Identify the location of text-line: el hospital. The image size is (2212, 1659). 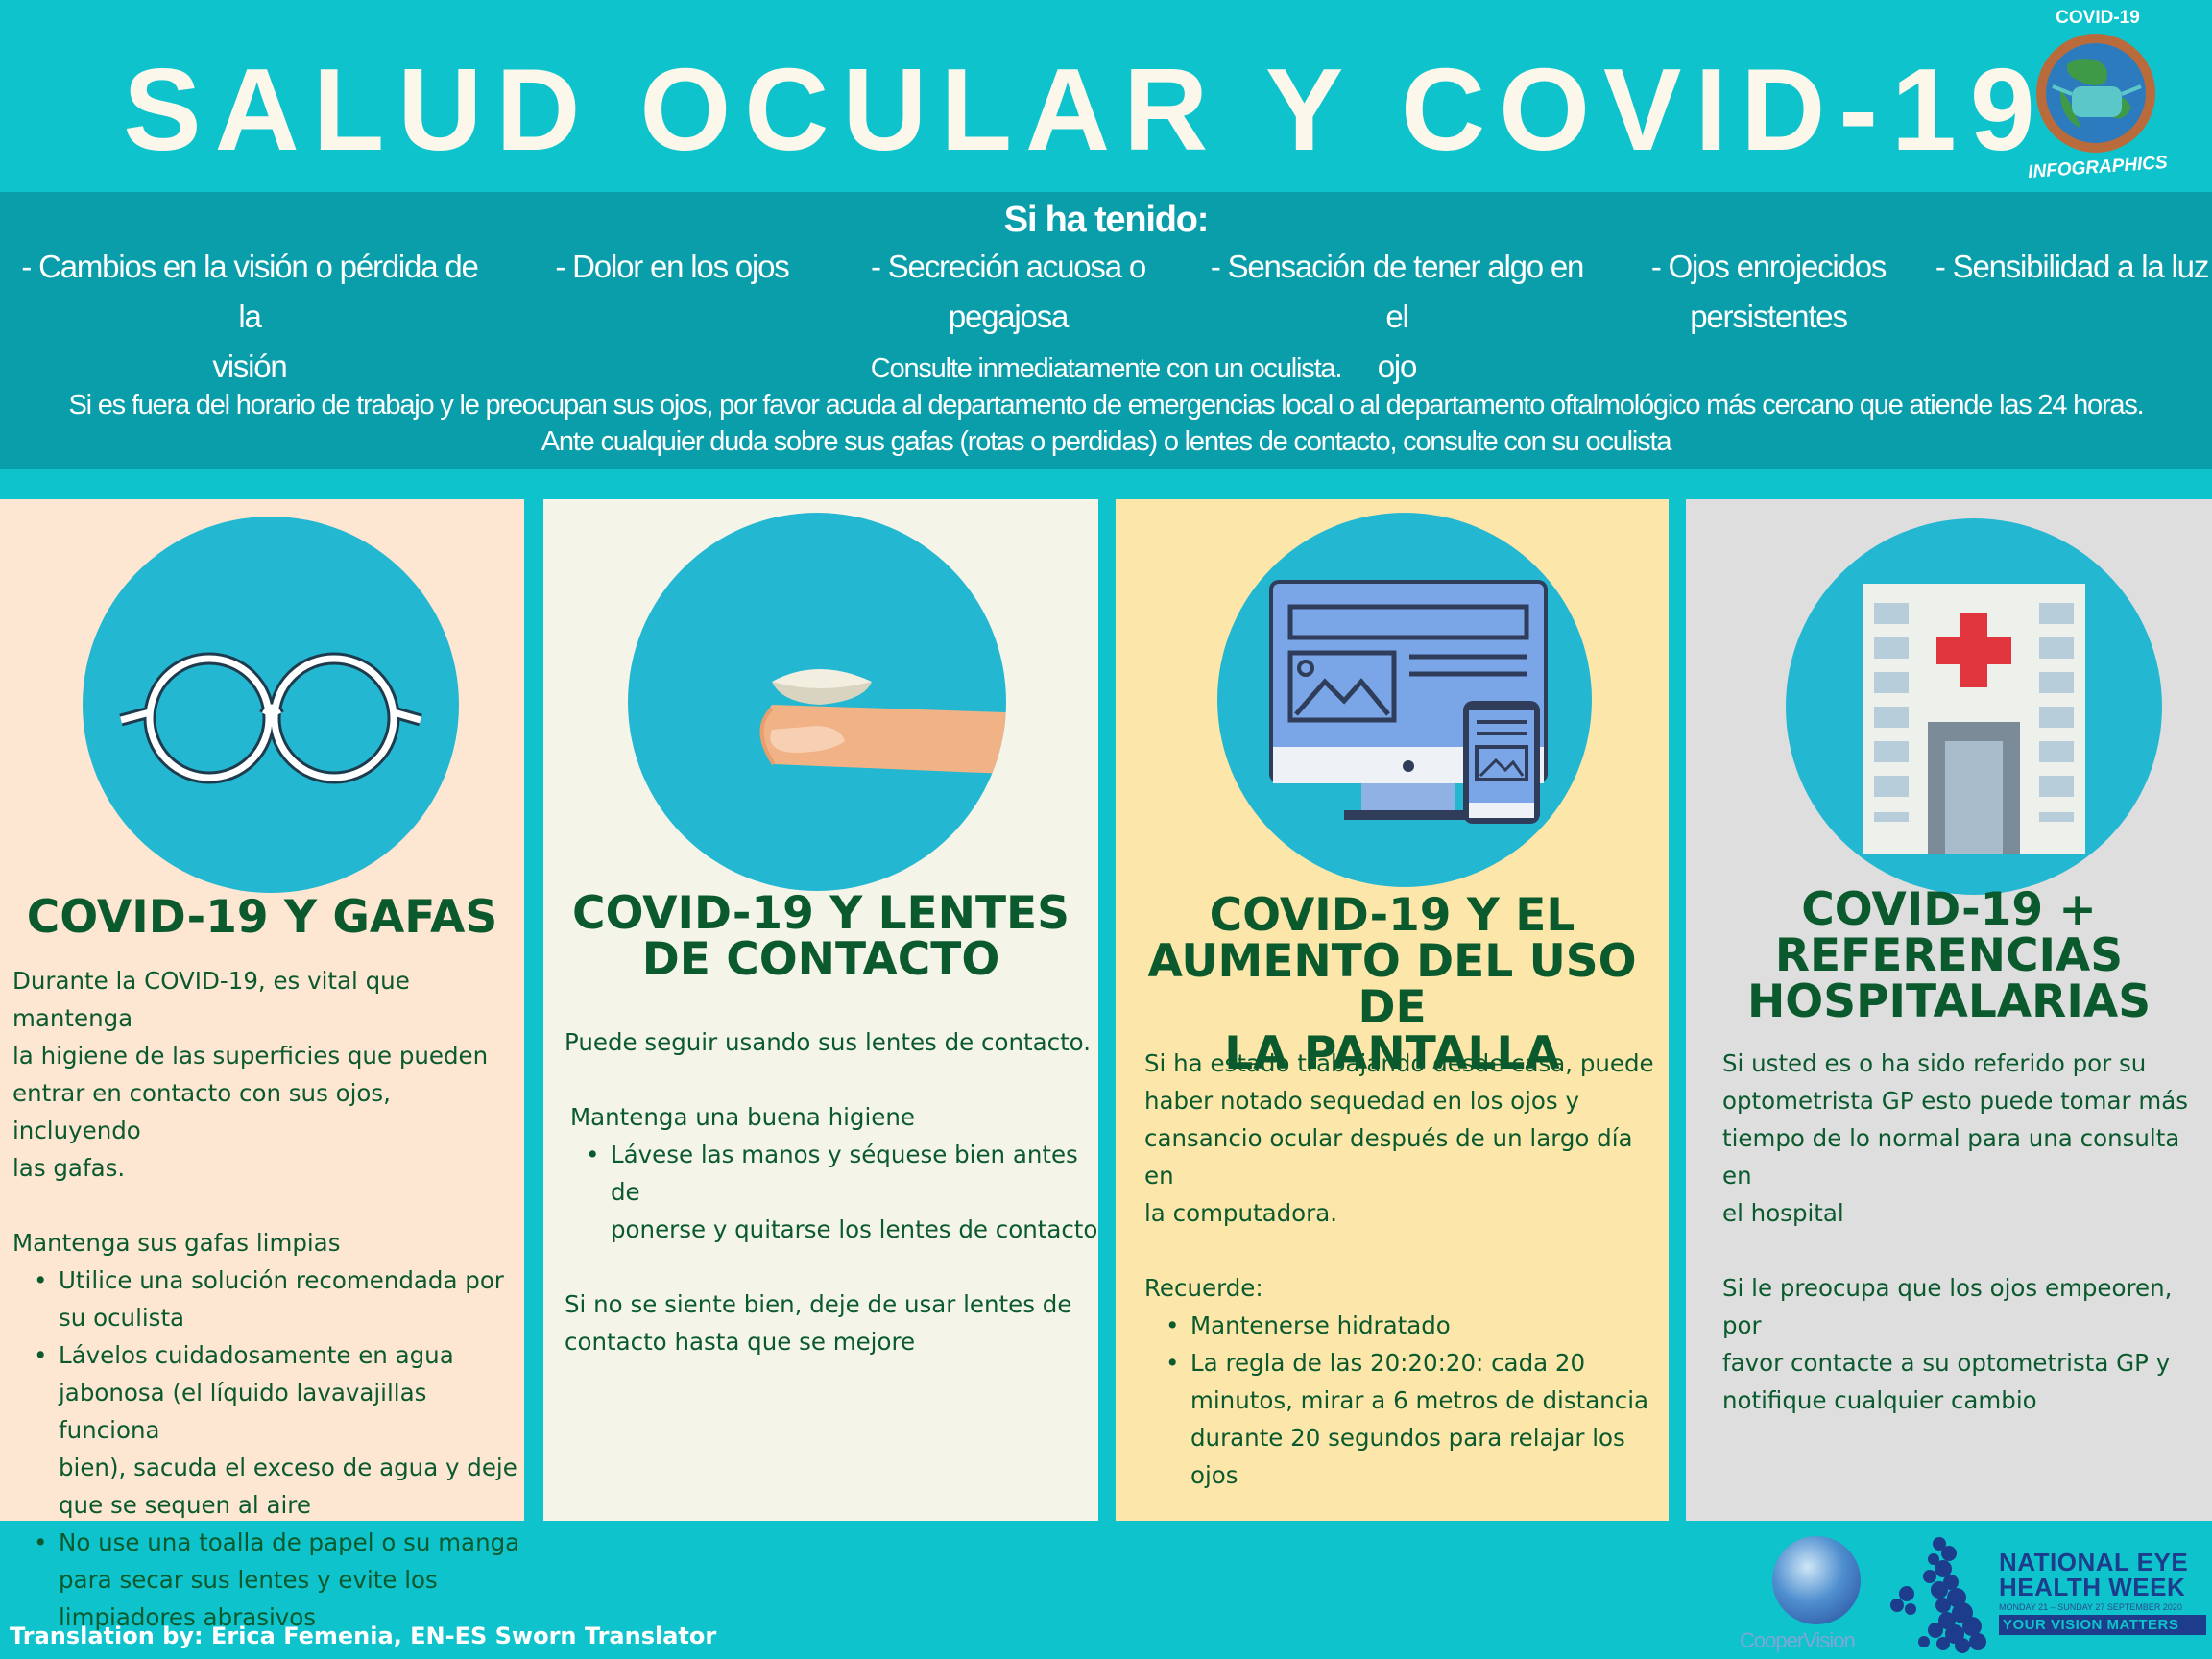
(1783, 1213).